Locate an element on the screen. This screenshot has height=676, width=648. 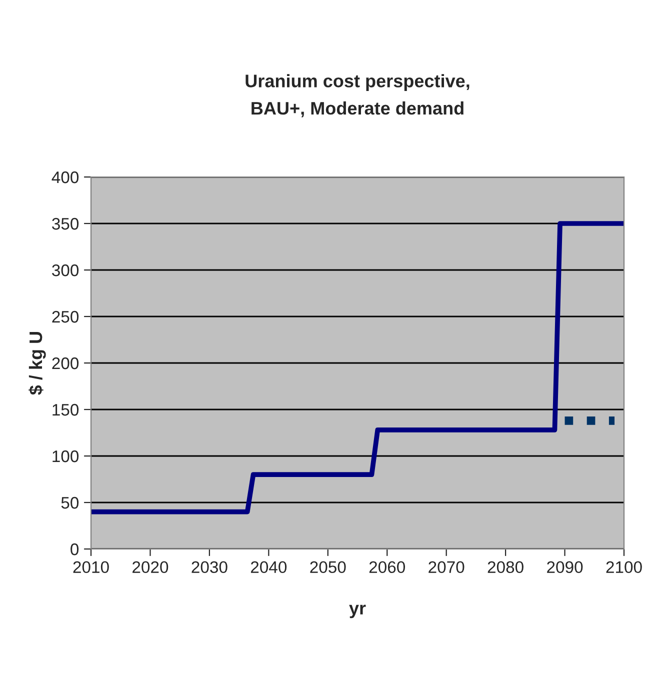
chart-title: Uranium cost perspective, BAU+, Moderate demand is located at coordinates (358, 96).